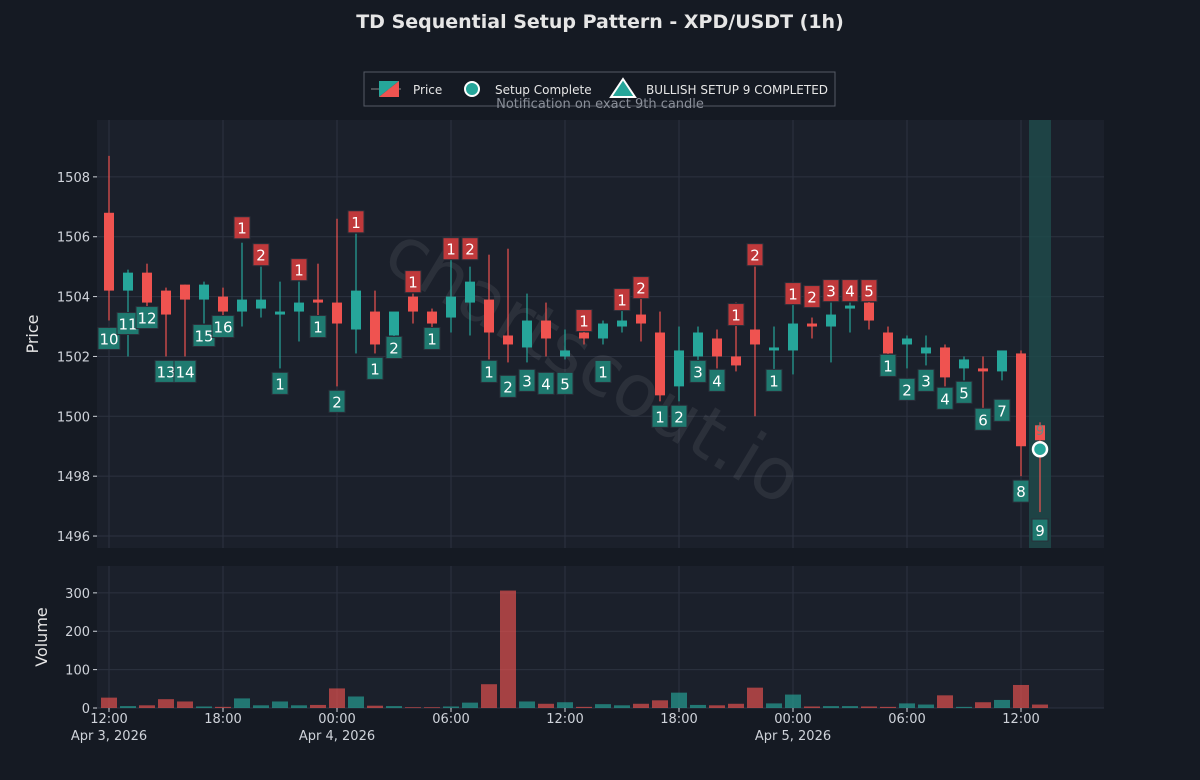 The width and height of the screenshot is (1200, 780). What do you see at coordinates (32, 333) in the screenshot?
I see `price-axis-label: Price` at bounding box center [32, 333].